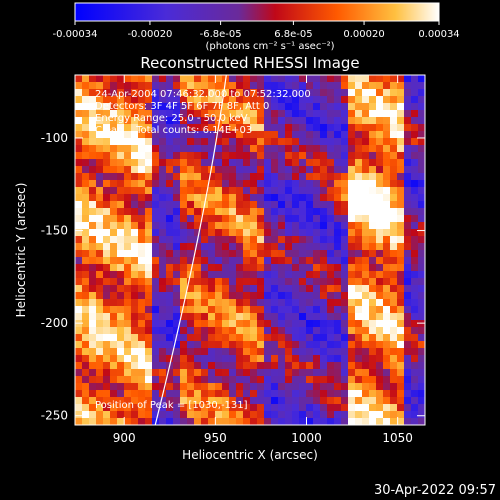 The width and height of the screenshot is (500, 500). What do you see at coordinates (293, 34) in the screenshot?
I see `colorbar-tick-label: 6.8e-05` at bounding box center [293, 34].